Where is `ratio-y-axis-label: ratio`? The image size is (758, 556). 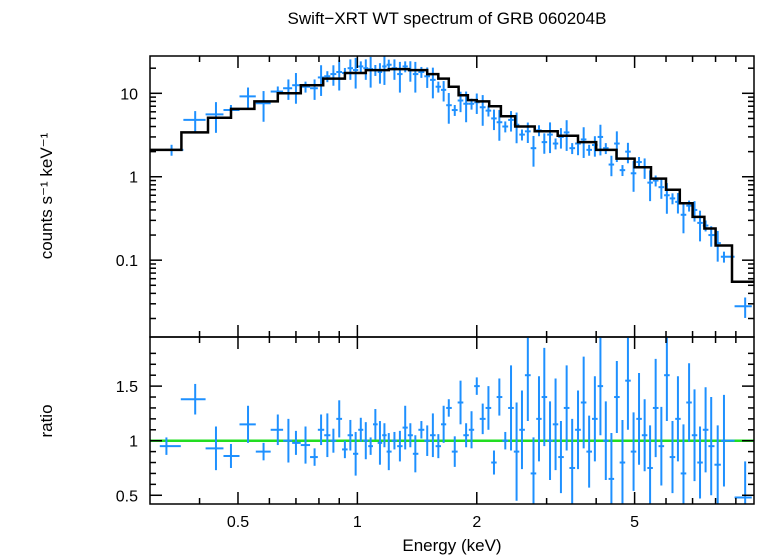 ratio-y-axis-label: ratio is located at coordinates (46, 420).